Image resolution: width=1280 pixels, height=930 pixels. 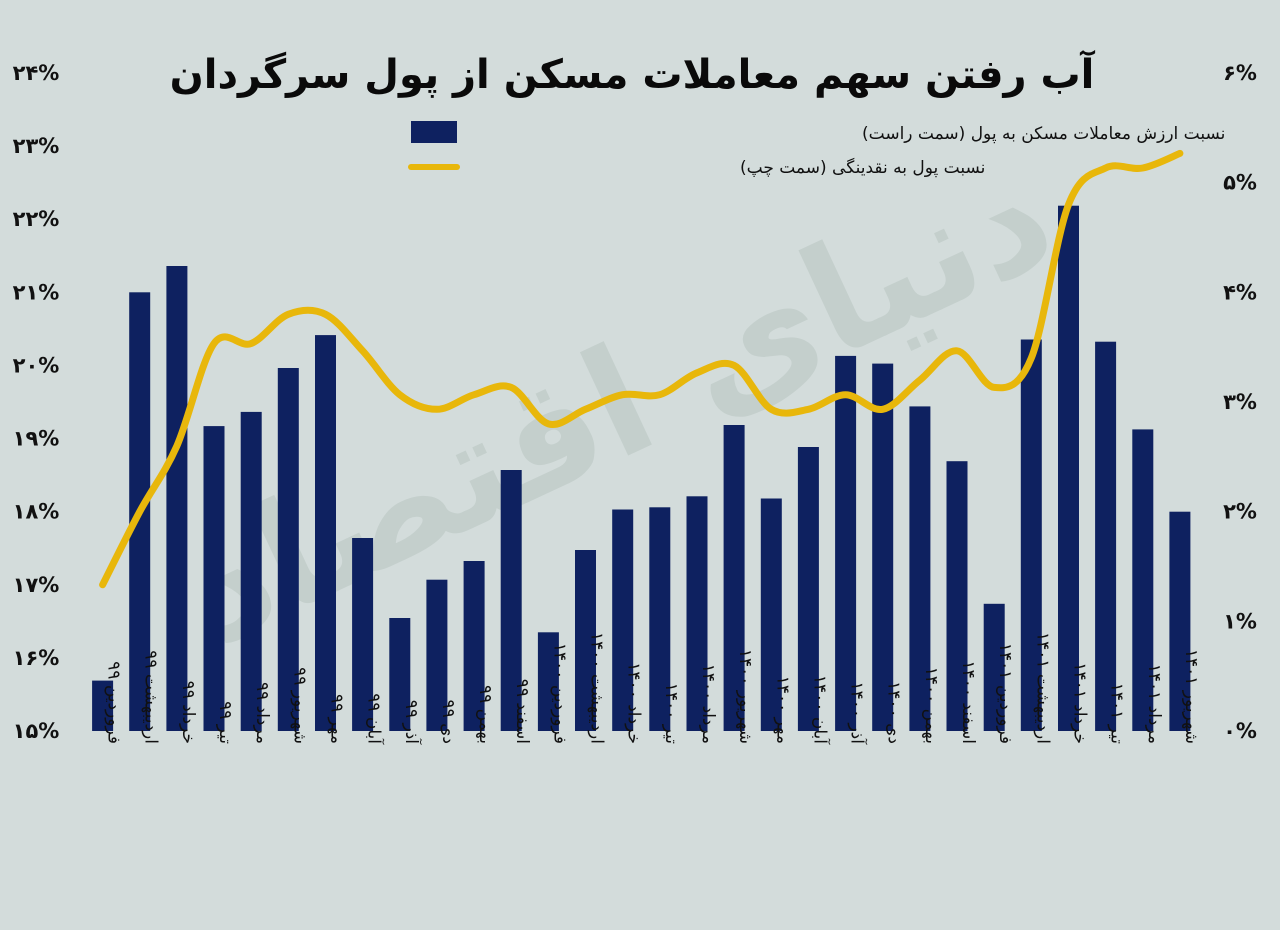 What do you see at coordinates (1154, 704) in the screenshot?
I see `x-axis-tick: مرداد ۱۴۰۱` at bounding box center [1154, 704].